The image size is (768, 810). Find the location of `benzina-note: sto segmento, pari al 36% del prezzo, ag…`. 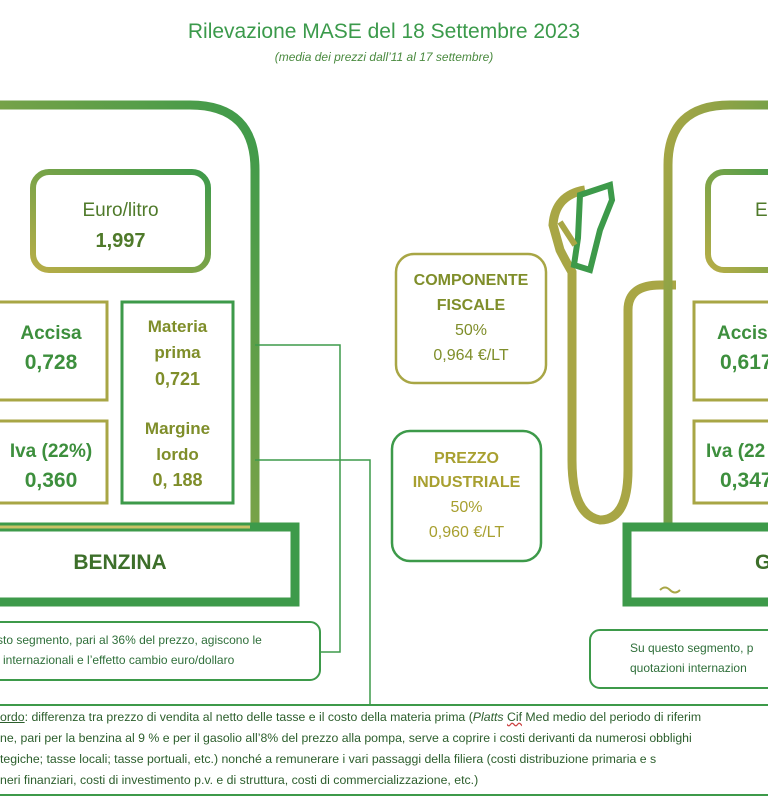

benzina-note: sto segmento, pari al 36% del prezzo, ag… is located at coordinates (157, 650).